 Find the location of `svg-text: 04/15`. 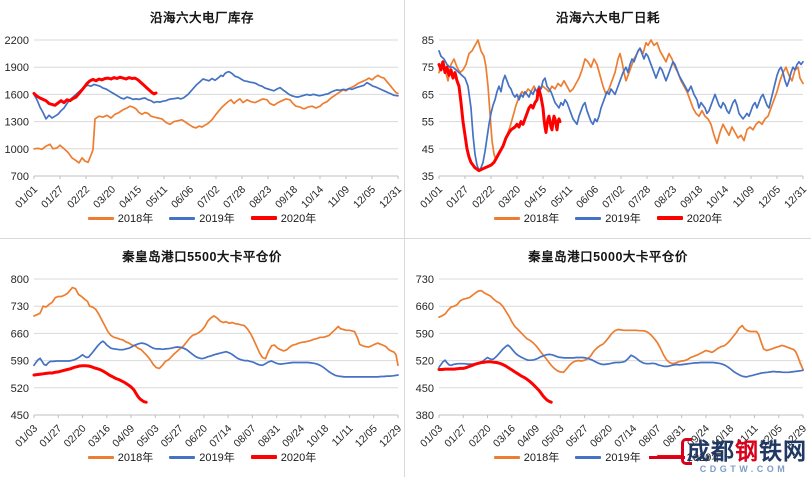

svg-text: 04/15 is located at coordinates (130, 197).